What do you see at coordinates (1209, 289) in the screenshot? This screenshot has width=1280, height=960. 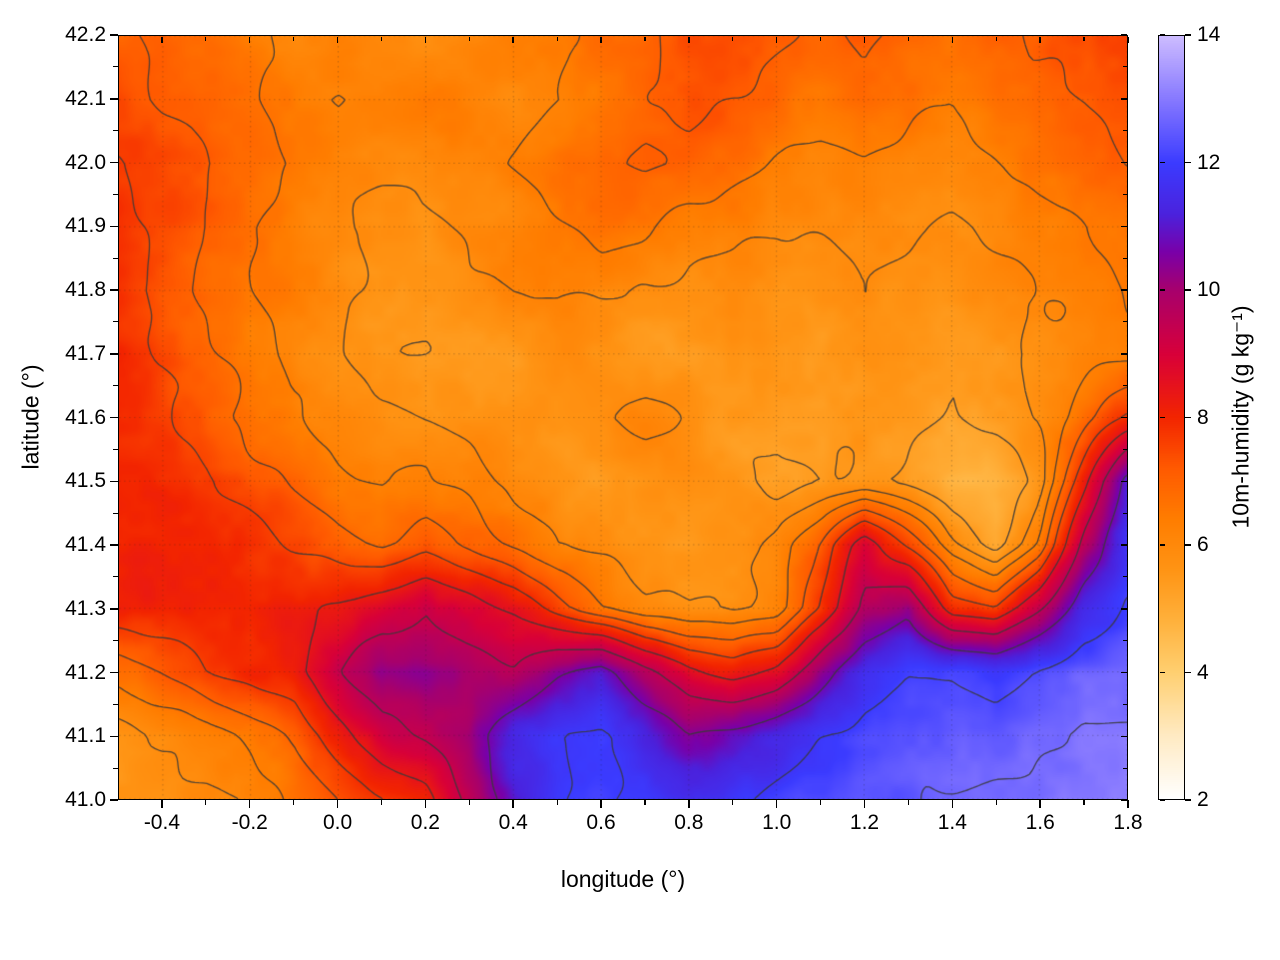 I see `colorbar-tick-label: 10` at bounding box center [1209, 289].